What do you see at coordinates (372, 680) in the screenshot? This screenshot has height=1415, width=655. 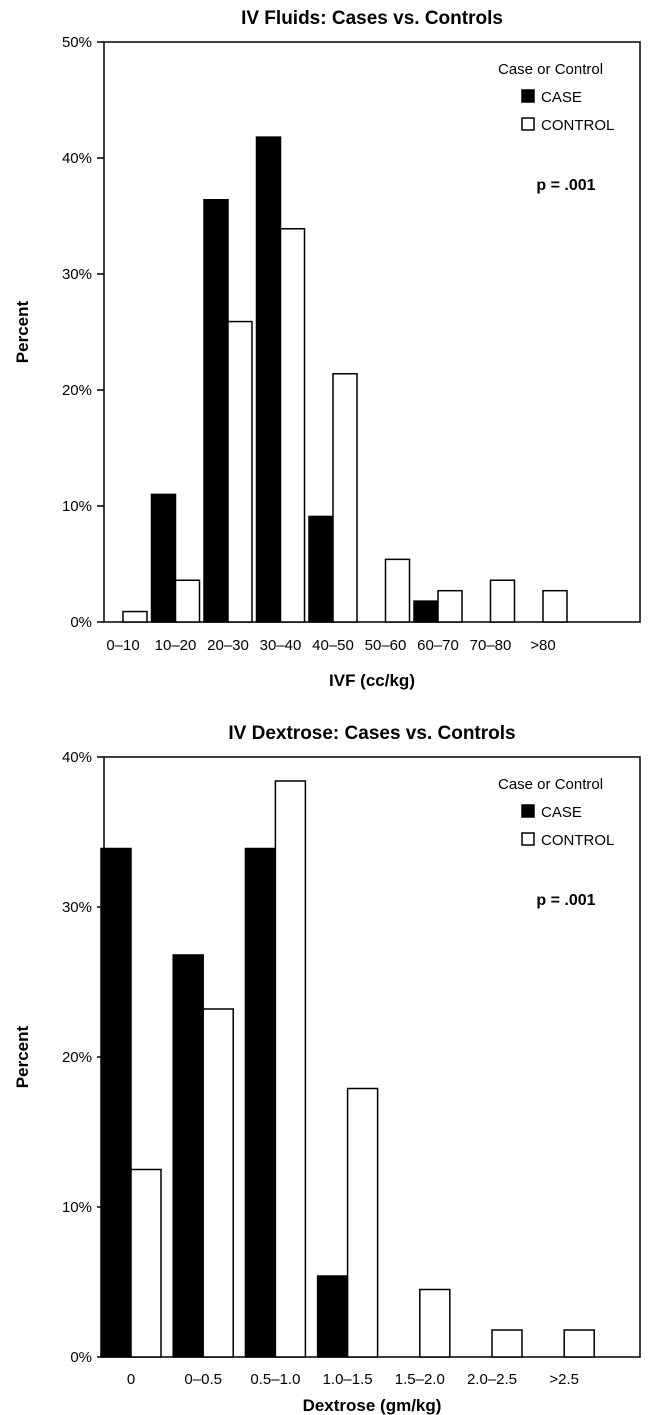 I see `x-axis-title: IVF (cc/kg)` at bounding box center [372, 680].